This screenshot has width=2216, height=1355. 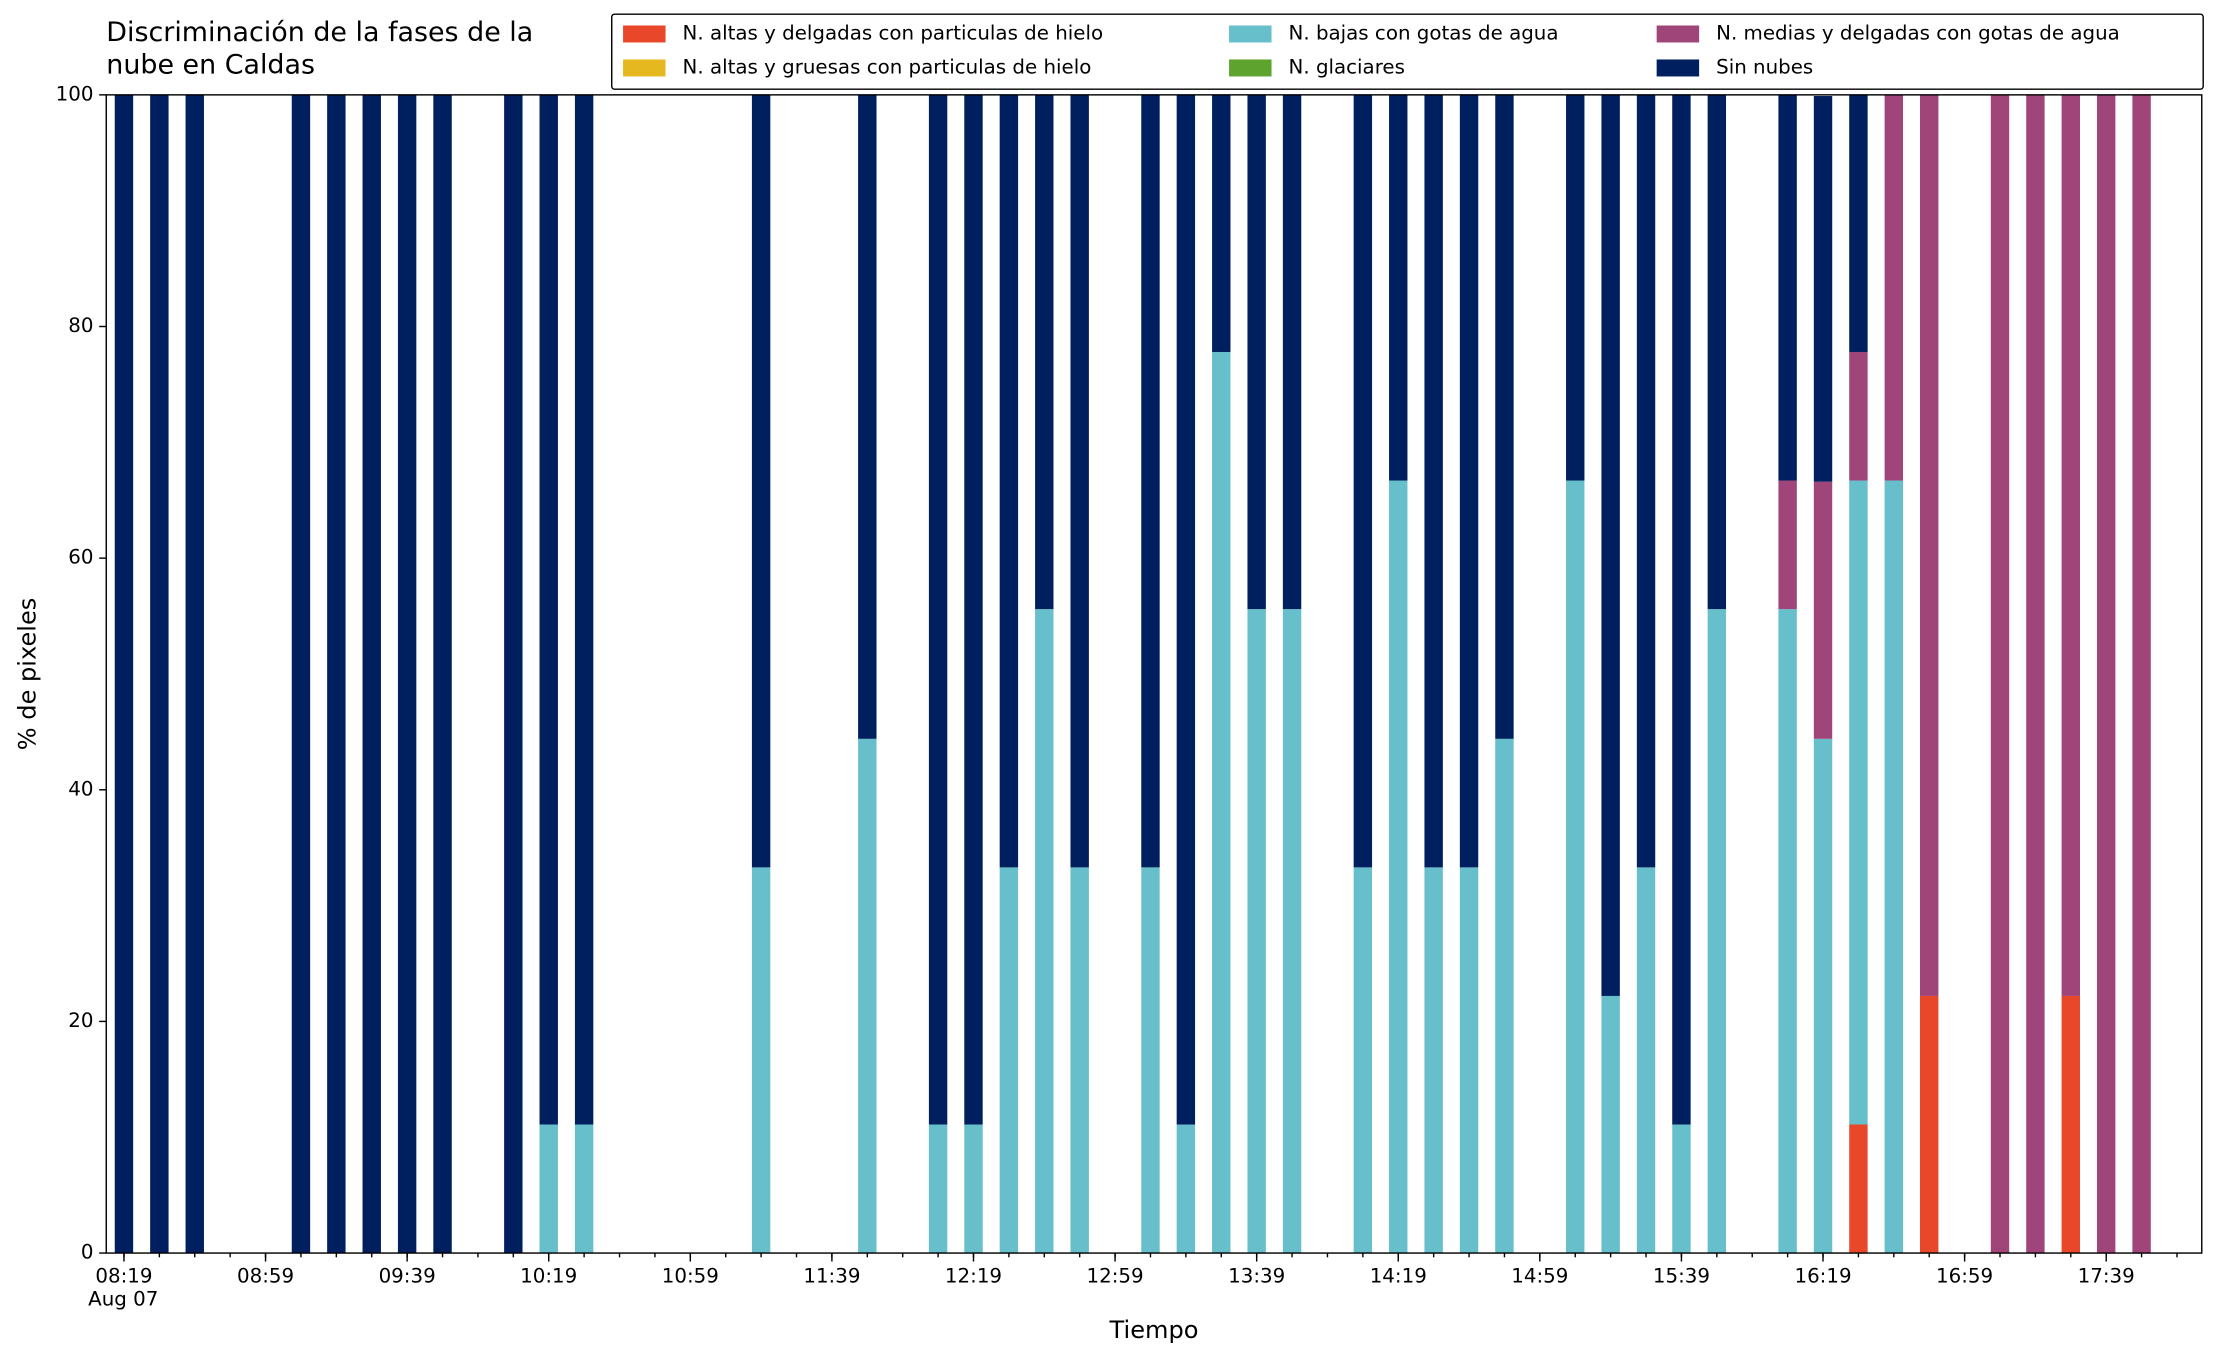 I want to click on x-tick-label: 09:39, so click(x=407, y=1276).